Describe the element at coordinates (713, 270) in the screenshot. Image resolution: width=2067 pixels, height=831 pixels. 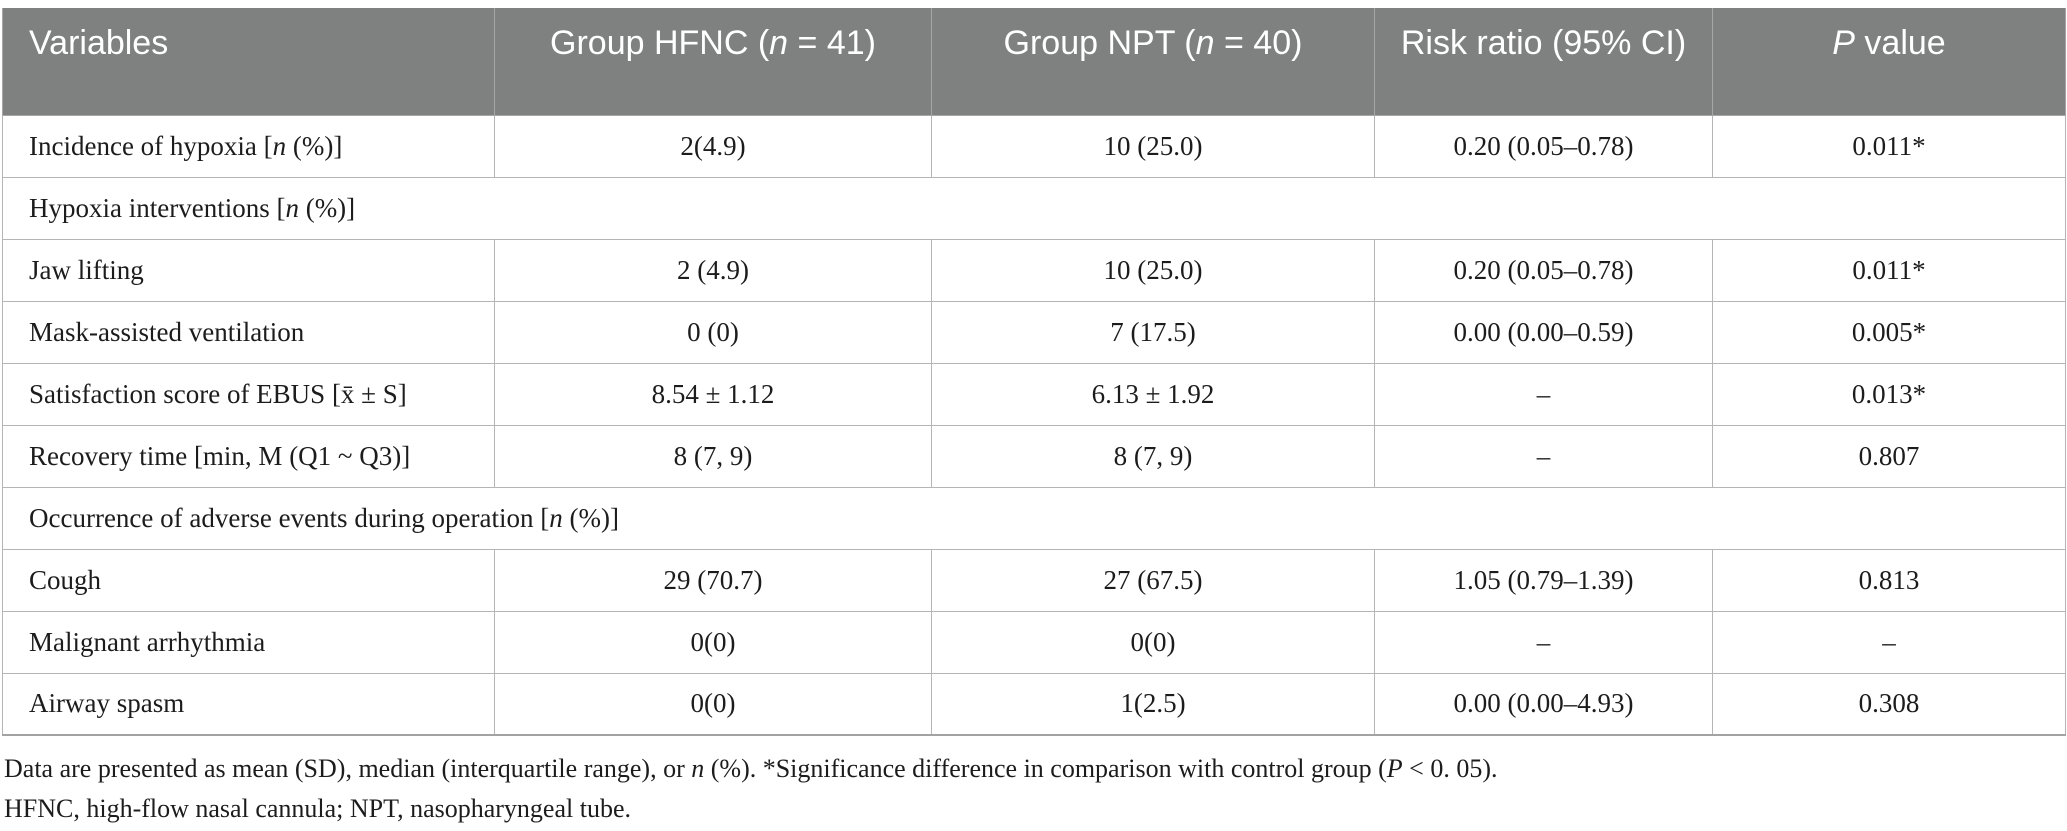
I see `value-cell: 2 (4.9)` at that location.